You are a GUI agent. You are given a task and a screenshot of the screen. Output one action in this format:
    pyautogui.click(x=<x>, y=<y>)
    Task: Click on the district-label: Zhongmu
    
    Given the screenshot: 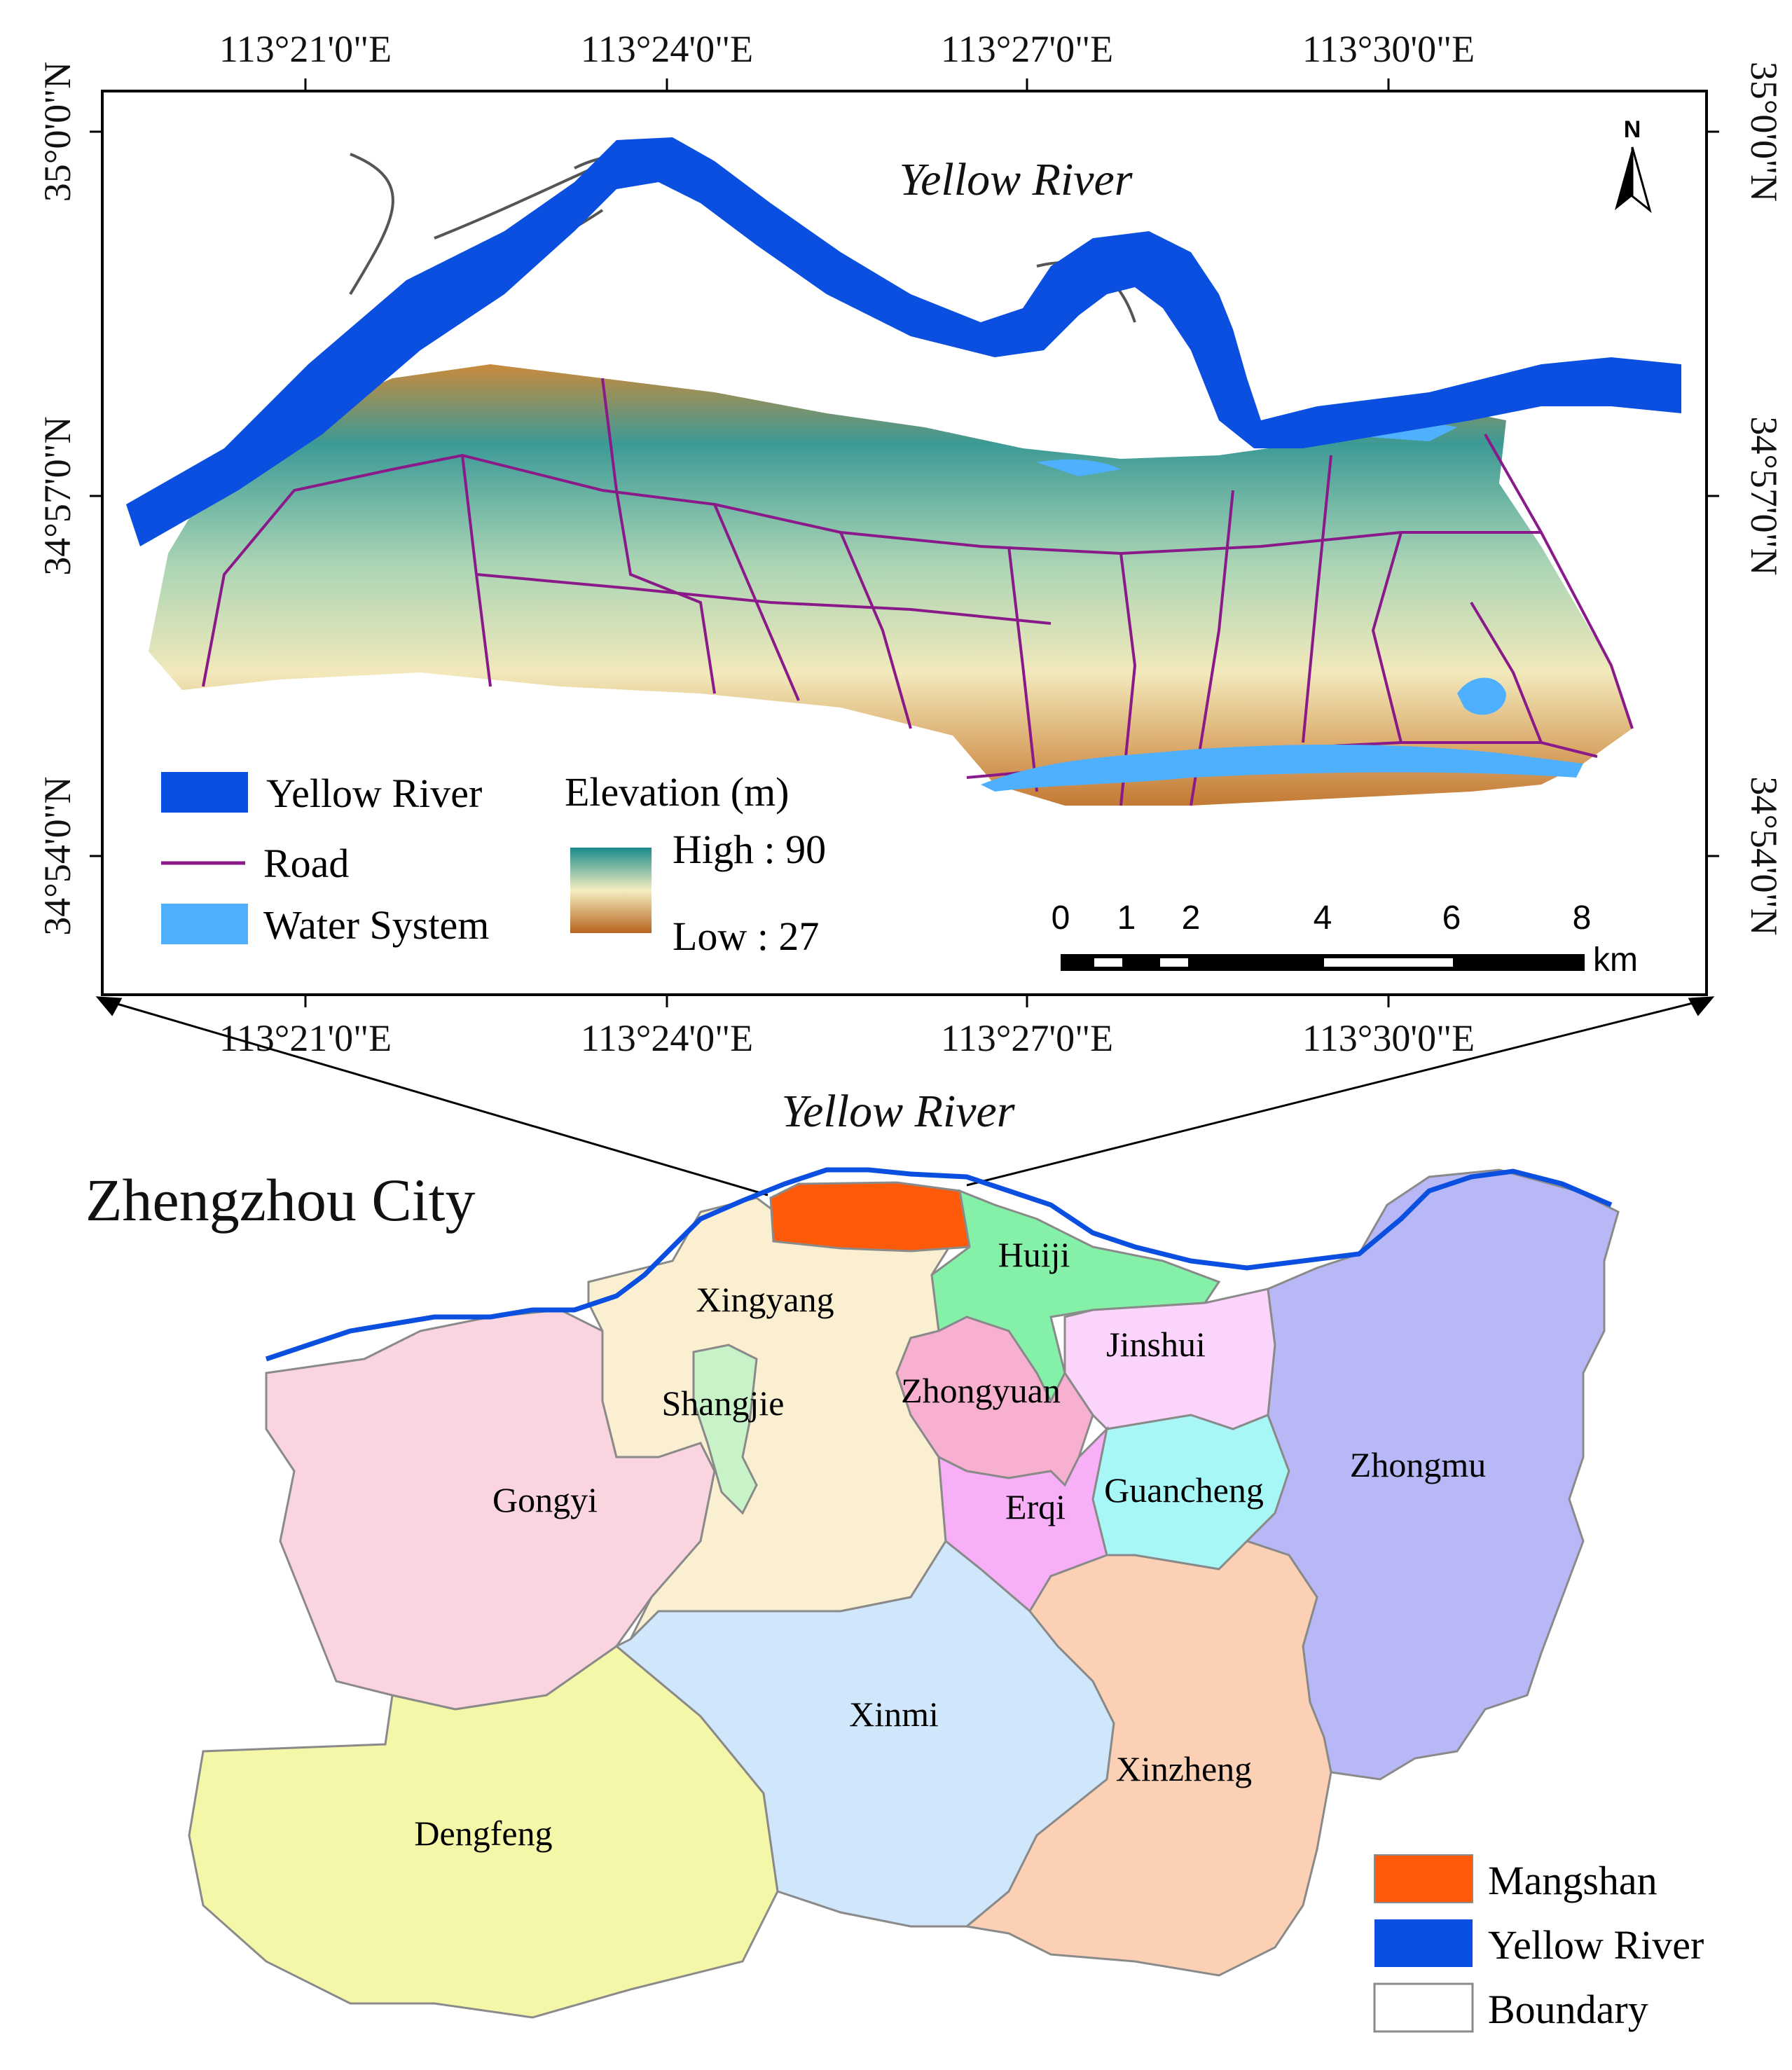 What is the action you would take?
    pyautogui.click(x=1418, y=1464)
    